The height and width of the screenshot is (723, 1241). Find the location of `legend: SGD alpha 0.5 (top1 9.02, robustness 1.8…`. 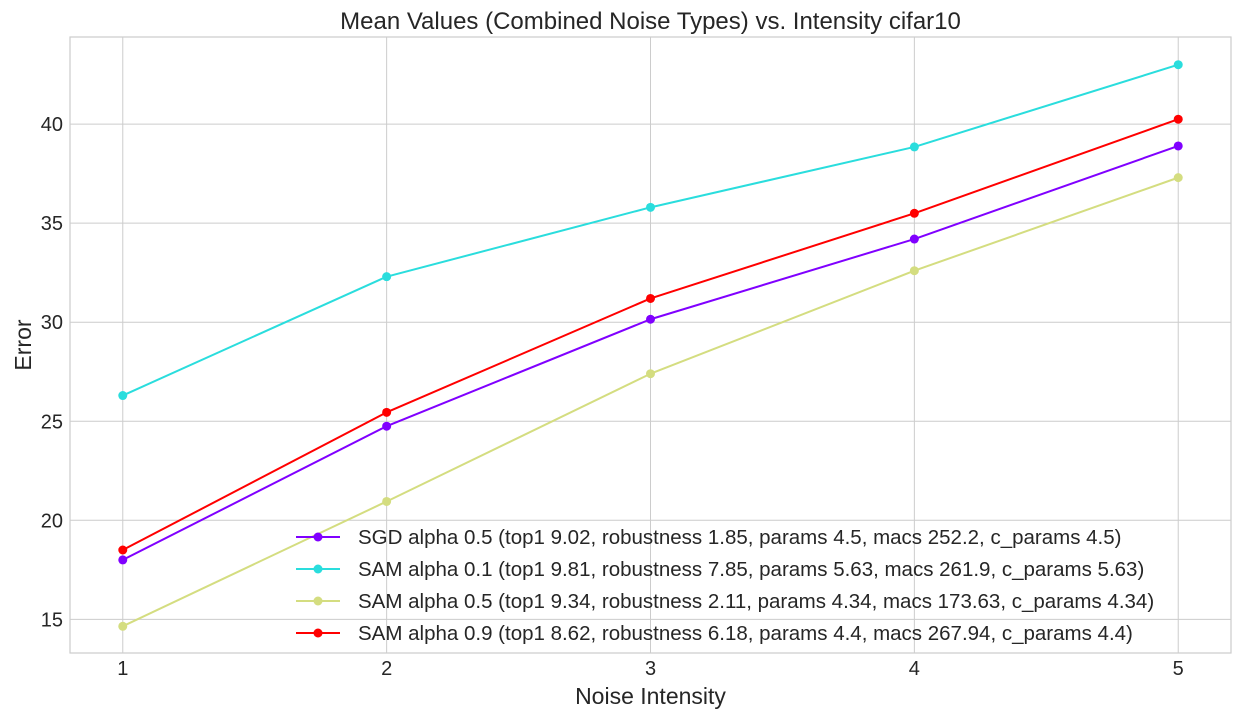

legend: SGD alpha 0.5 (top1 9.02, robustness 1.8… is located at coordinates (725, 585).